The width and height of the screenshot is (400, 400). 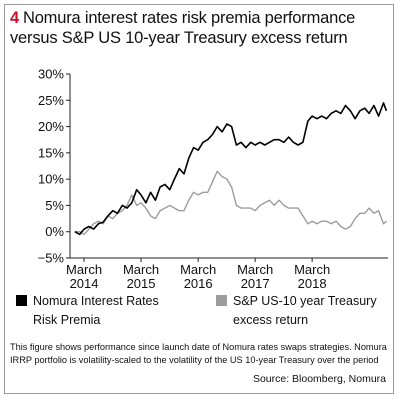 I want to click on x-tick-label-line: 2017, so click(x=255, y=283).